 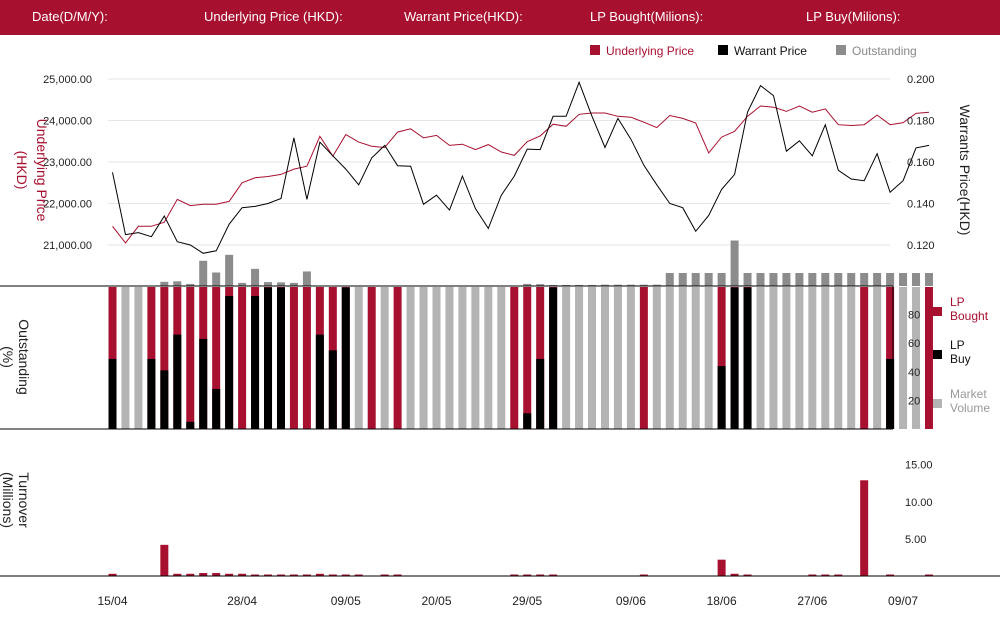 I want to click on x-tick-label: 09/05, so click(x=346, y=601).